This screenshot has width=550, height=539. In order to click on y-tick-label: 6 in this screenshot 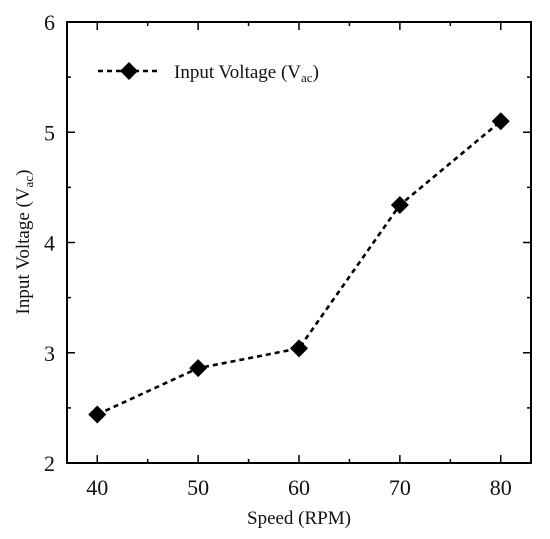, I will do `click(49, 22)`.